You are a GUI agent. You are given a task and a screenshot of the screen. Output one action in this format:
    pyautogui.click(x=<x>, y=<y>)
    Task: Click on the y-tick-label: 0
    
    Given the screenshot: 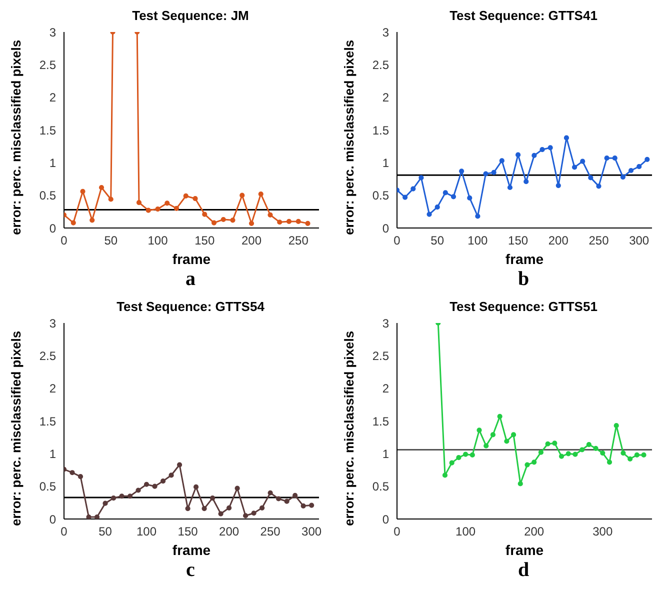 What is the action you would take?
    pyautogui.click(x=386, y=228)
    